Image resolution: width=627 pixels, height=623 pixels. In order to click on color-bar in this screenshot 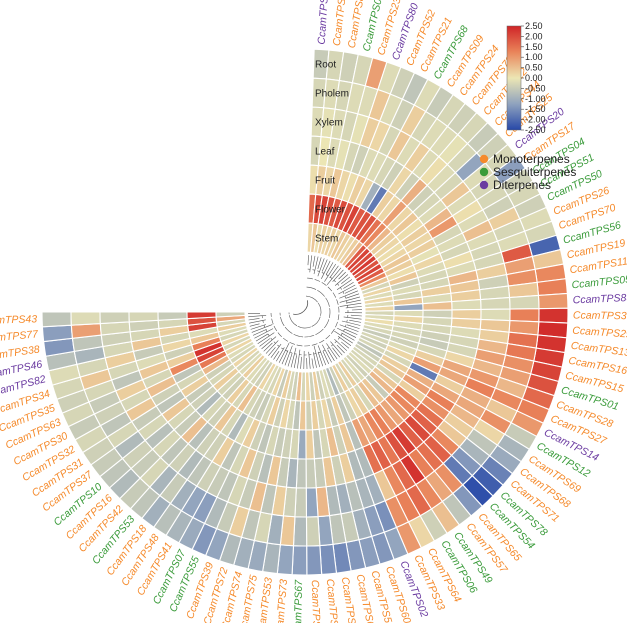, I will do `click(514, 78)`.